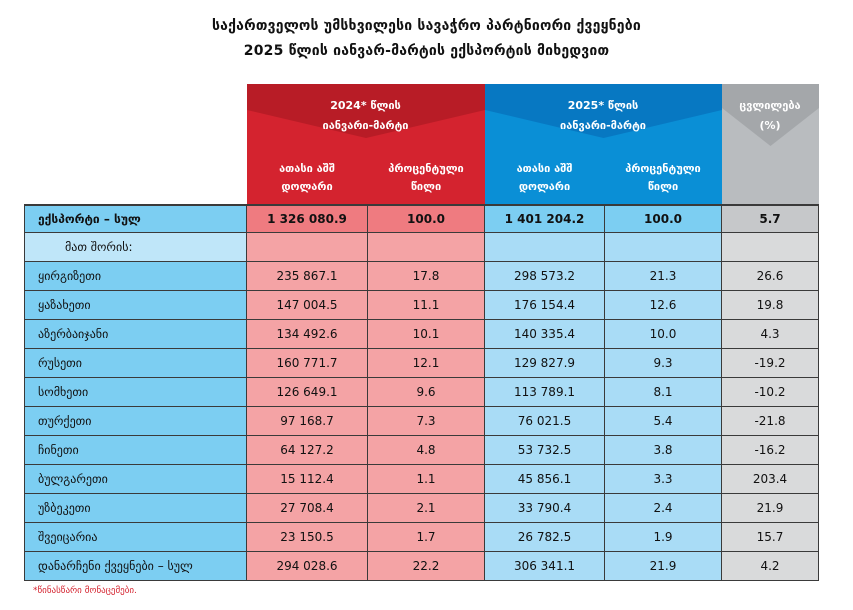 This screenshot has height=610, width=853. What do you see at coordinates (770, 105) in the screenshot?
I see `header-change-line1: ცვლილება` at bounding box center [770, 105].